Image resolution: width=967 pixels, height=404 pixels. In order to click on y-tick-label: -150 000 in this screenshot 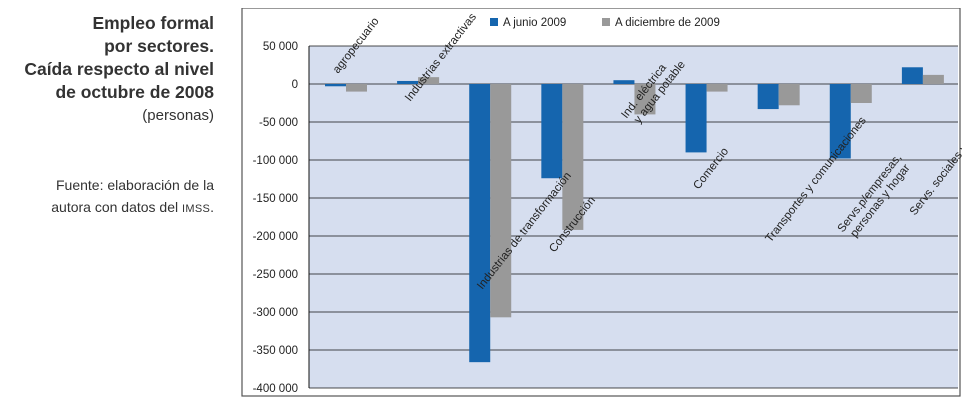, I will do `click(275, 199)`.